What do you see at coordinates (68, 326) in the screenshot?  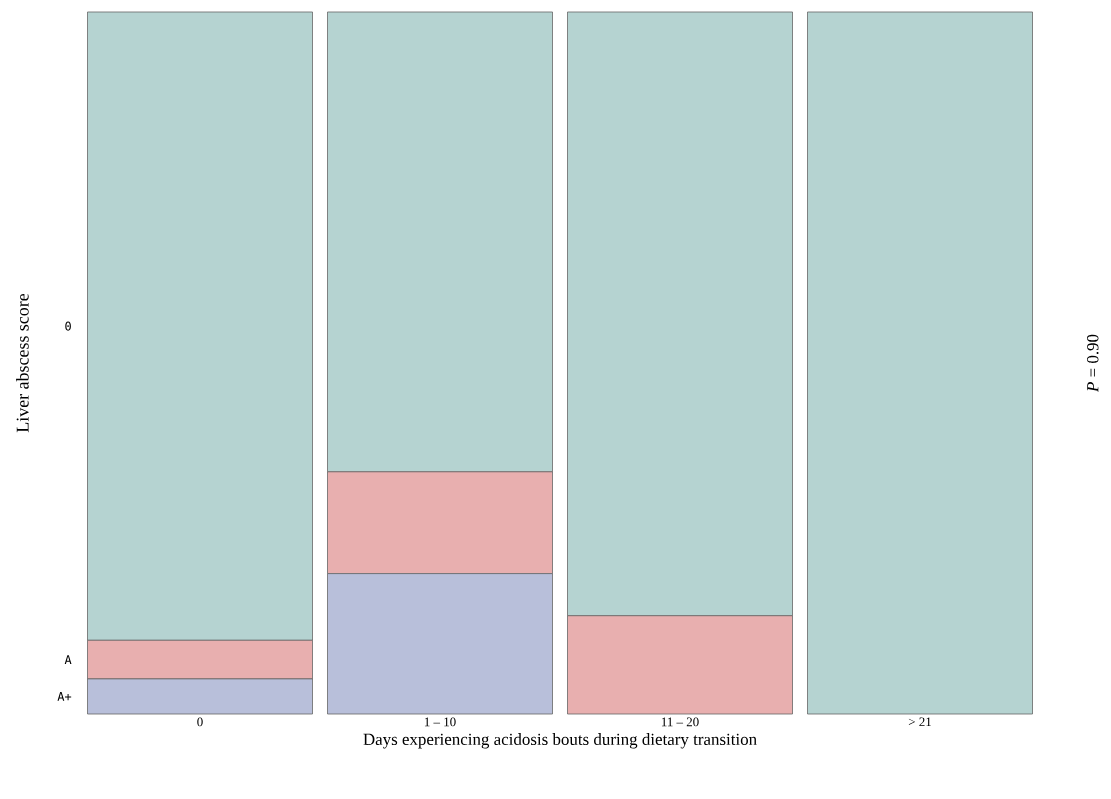 I see `series-label: 0` at bounding box center [68, 326].